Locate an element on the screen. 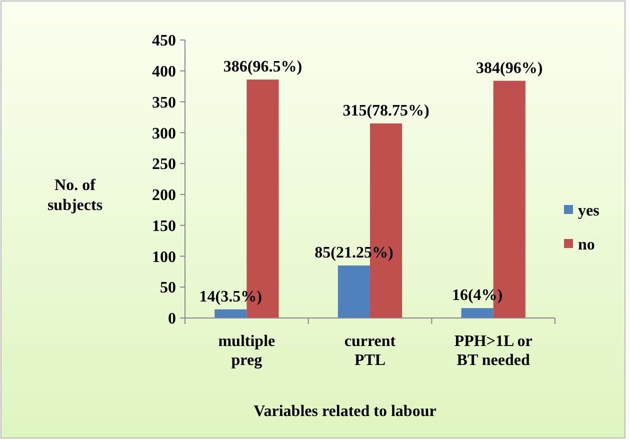 This screenshot has height=441, width=630. x-tick-label: PPH>1L or BT needed is located at coordinates (493, 351).